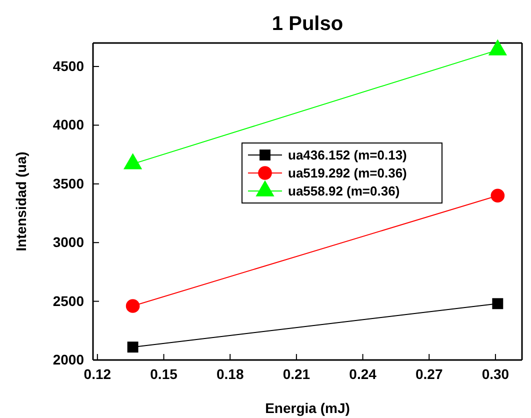 The image size is (531, 418). What do you see at coordinates (68, 66) in the screenshot?
I see `y-tick-label: 4500` at bounding box center [68, 66].